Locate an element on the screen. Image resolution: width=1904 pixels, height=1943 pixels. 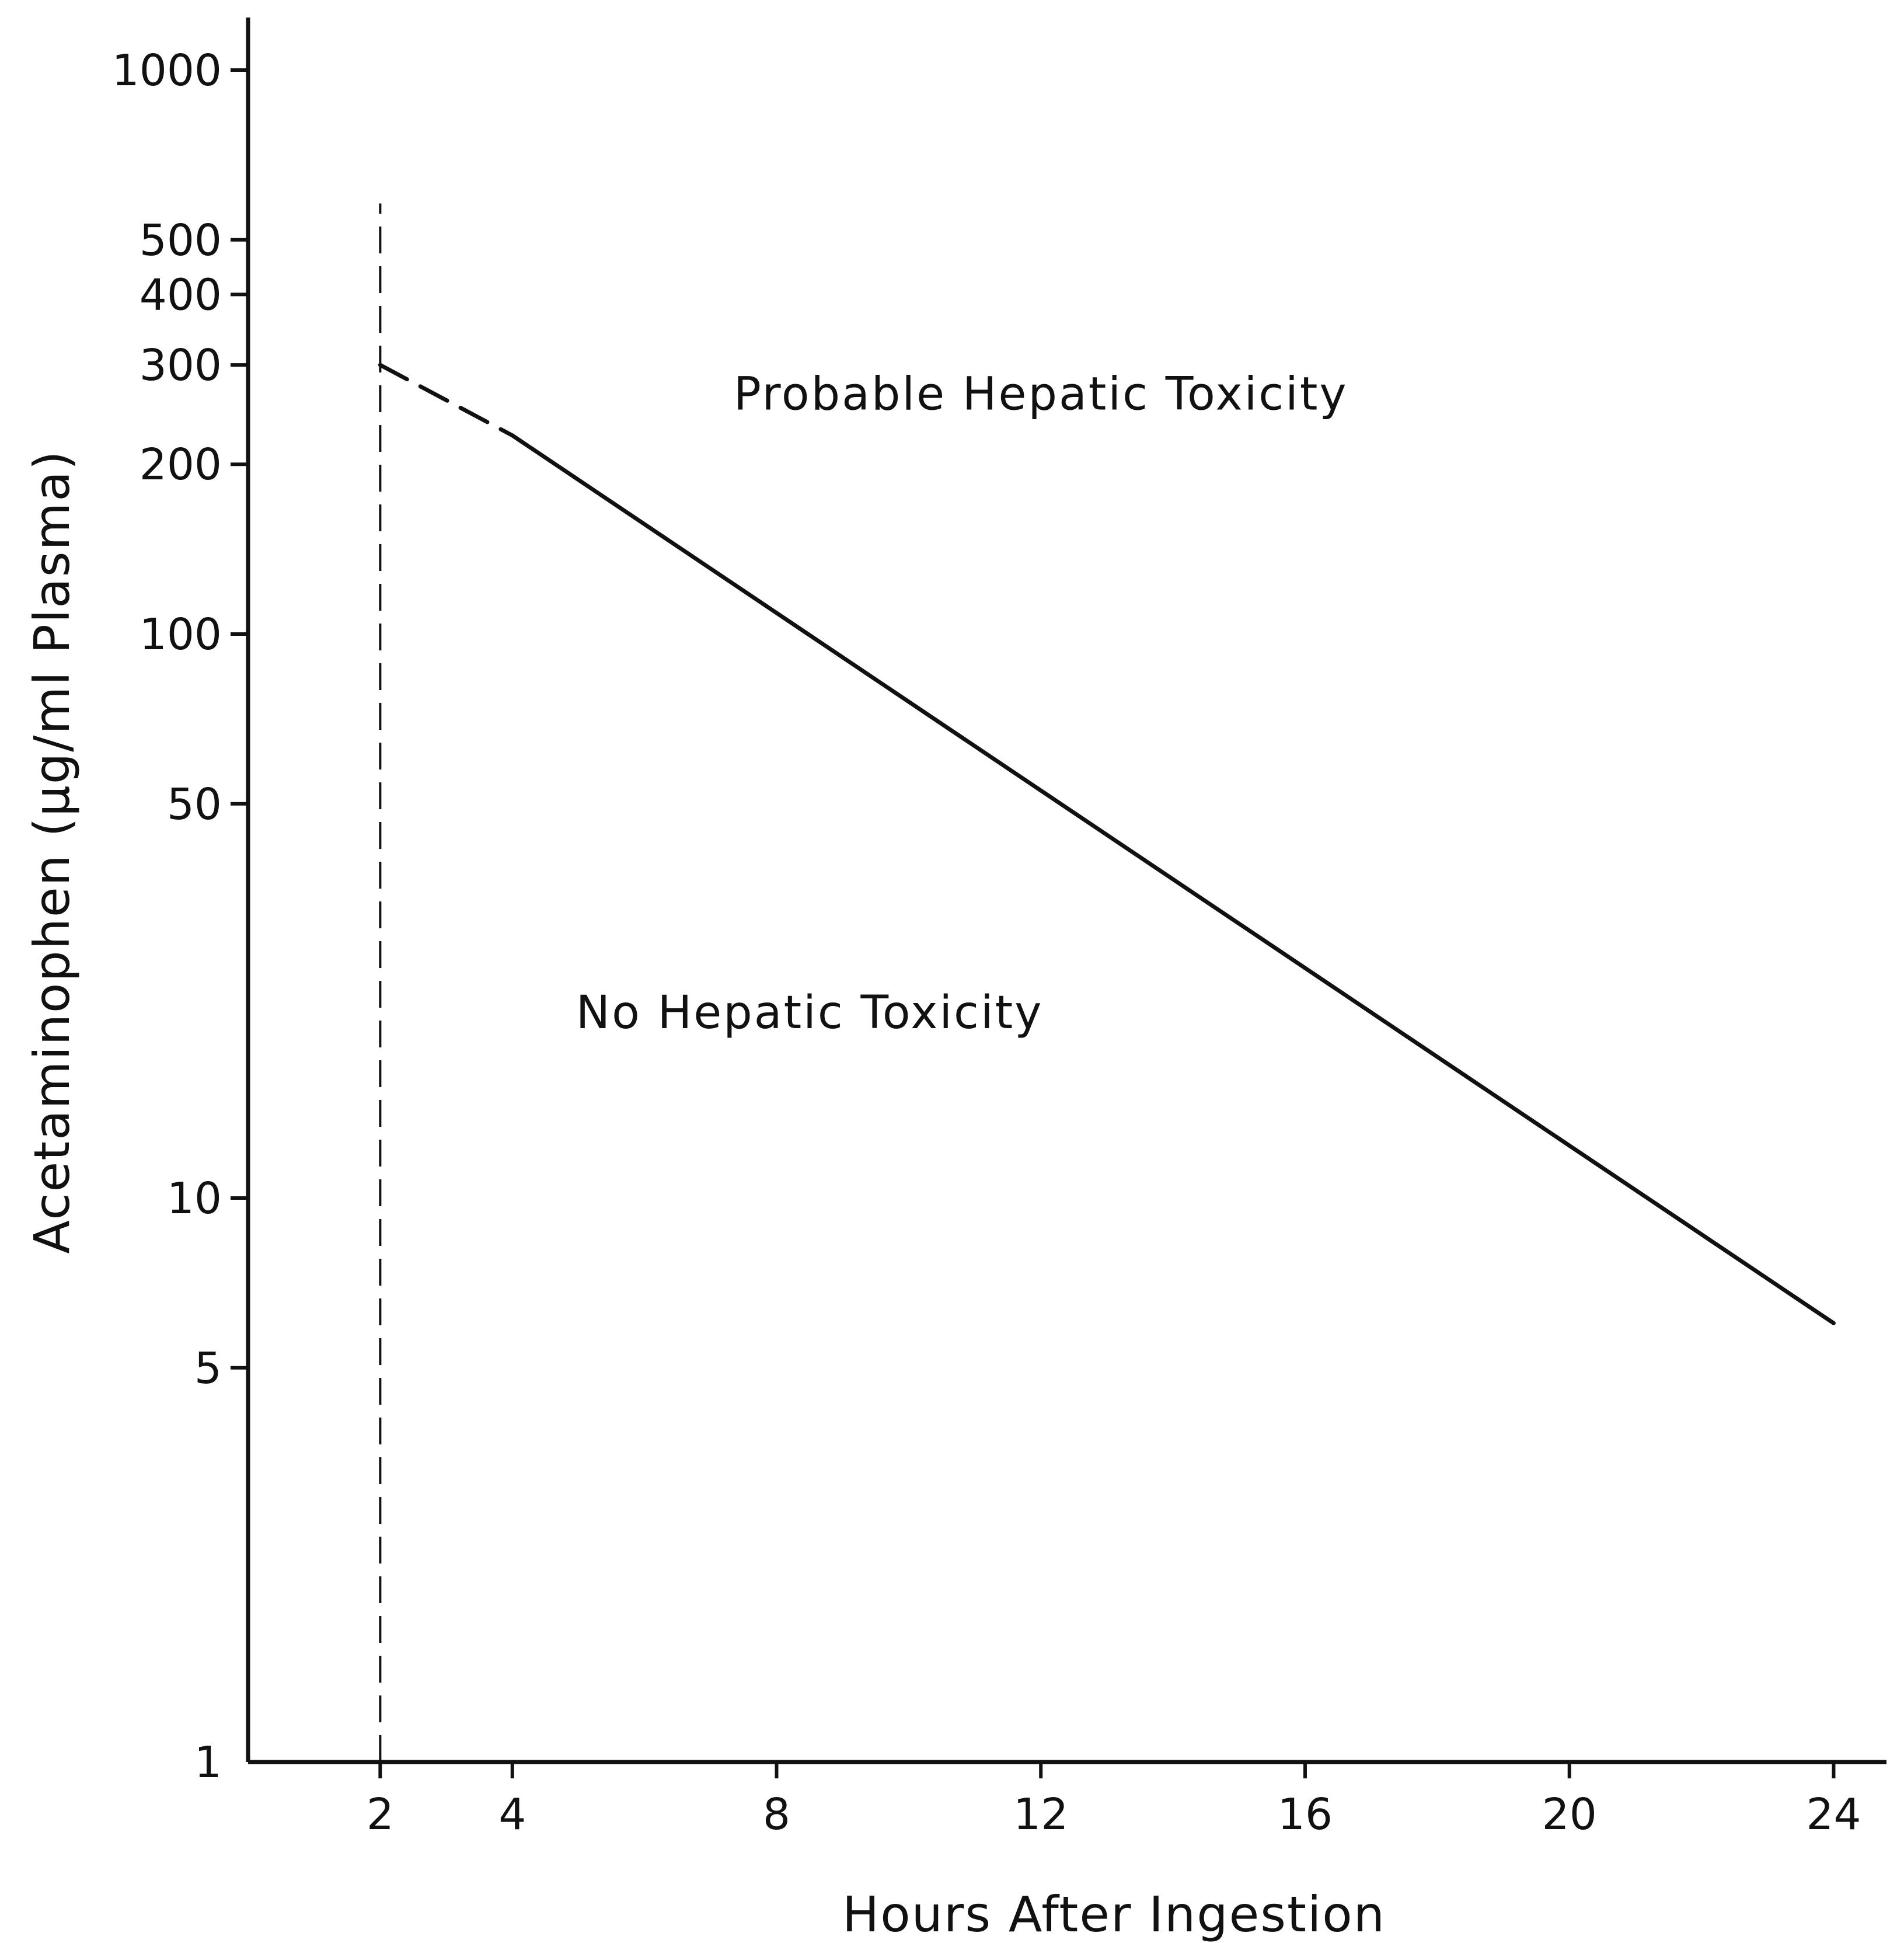
x-axis-title: Hours After Ingestion is located at coordinates (1114, 1914).